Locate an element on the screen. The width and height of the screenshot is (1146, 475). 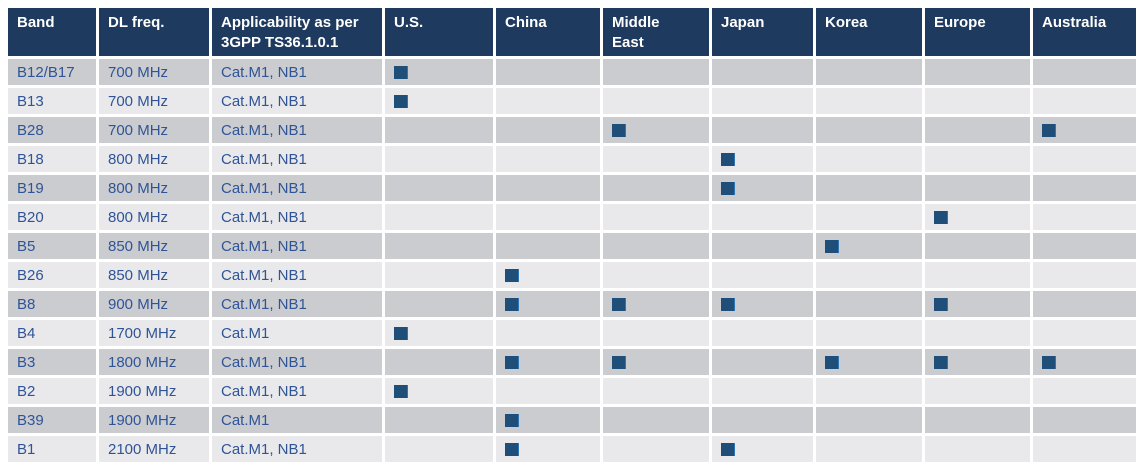
column-header-label: China is located at coordinates (526, 22).